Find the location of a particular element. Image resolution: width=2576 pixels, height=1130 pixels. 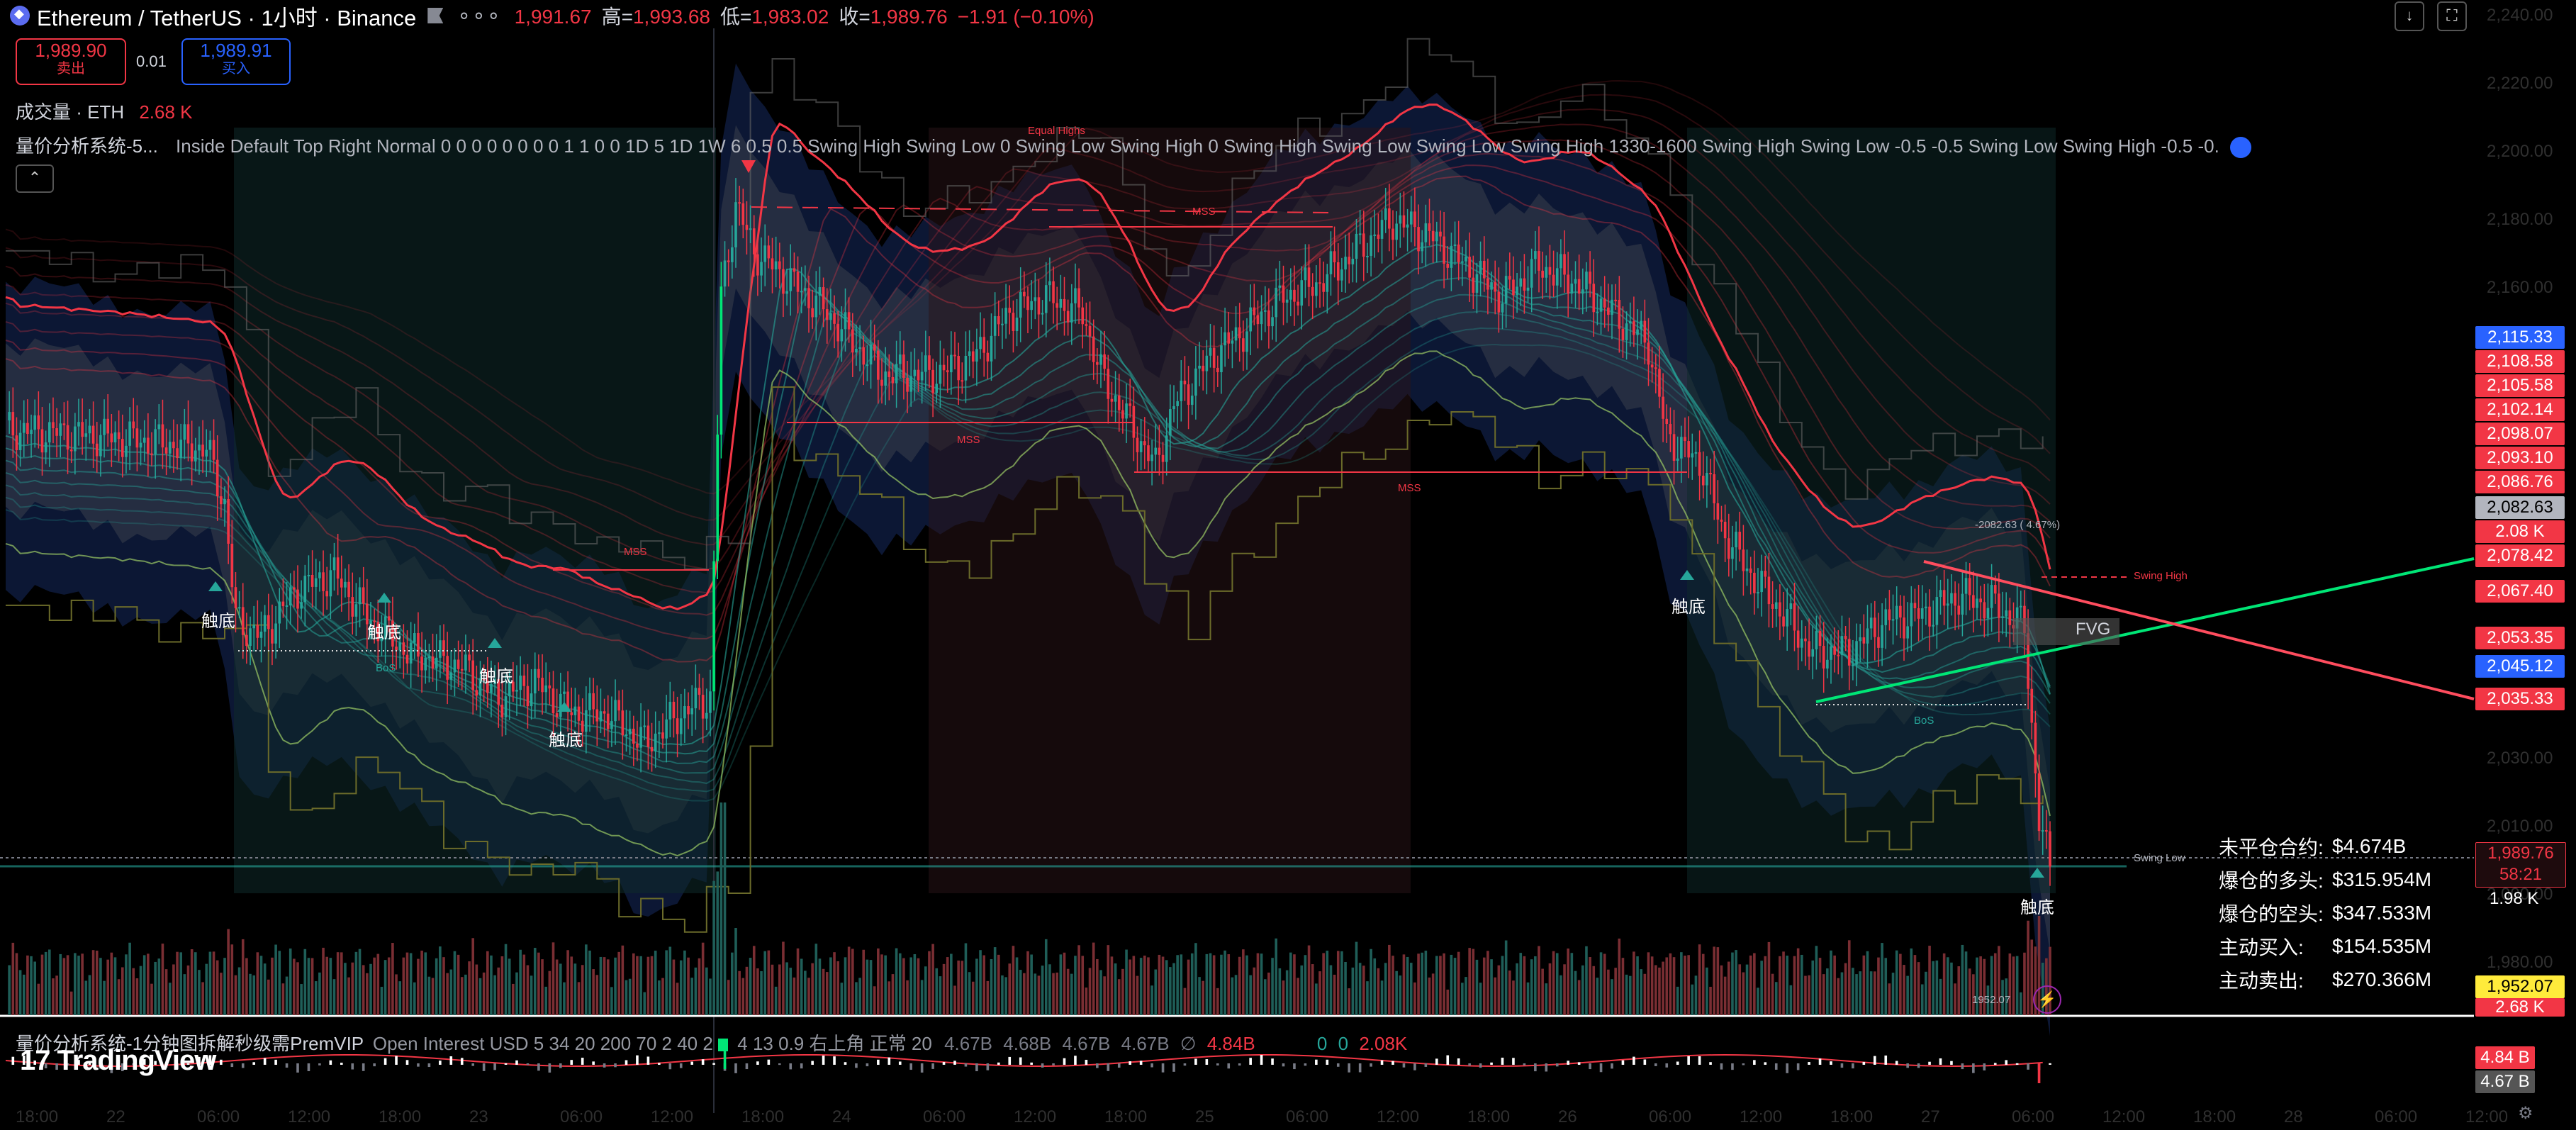

last-price: 1,989.76 is located at coordinates (2520, 854).